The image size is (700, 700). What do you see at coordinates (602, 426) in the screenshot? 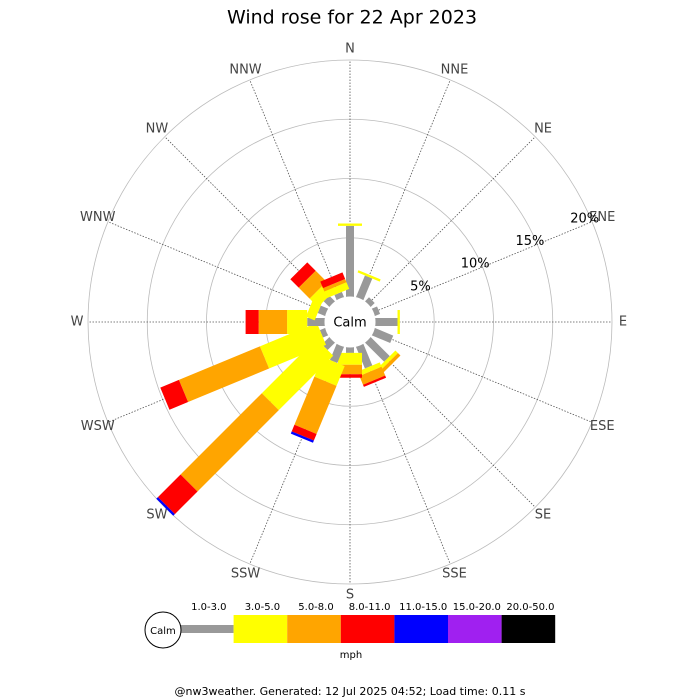
I see `direction-label: ESE` at bounding box center [602, 426].